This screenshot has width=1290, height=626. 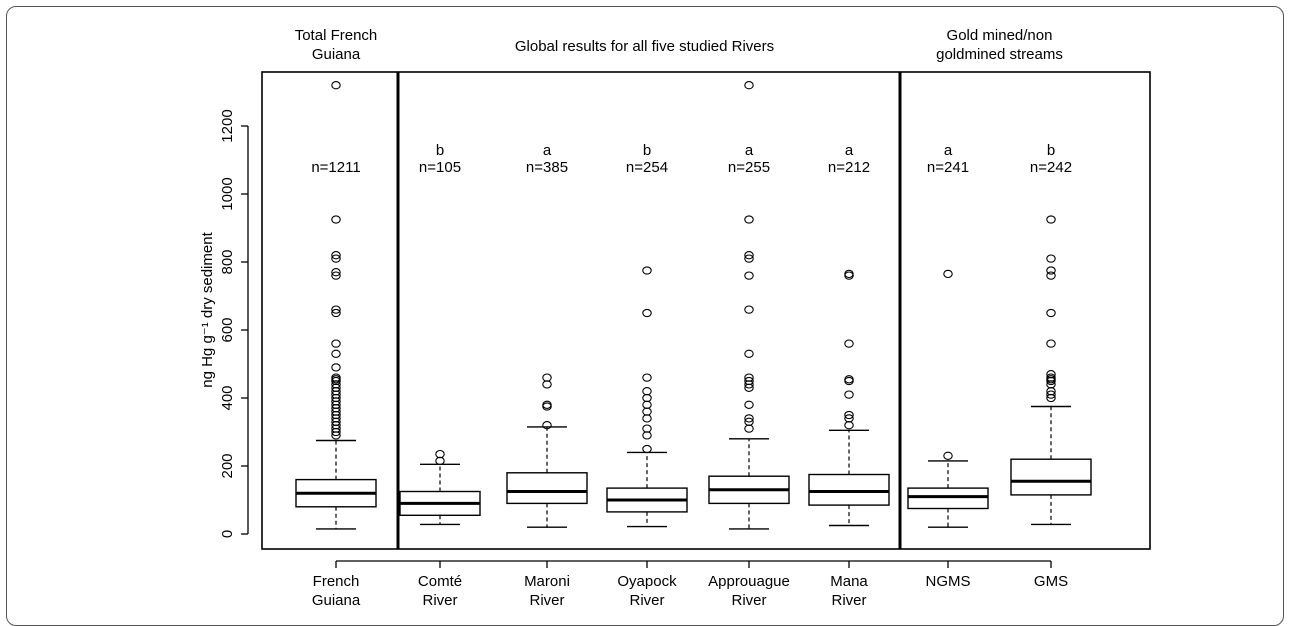 I want to click on panel-title: Gold mined/non, so click(x=1000, y=35).